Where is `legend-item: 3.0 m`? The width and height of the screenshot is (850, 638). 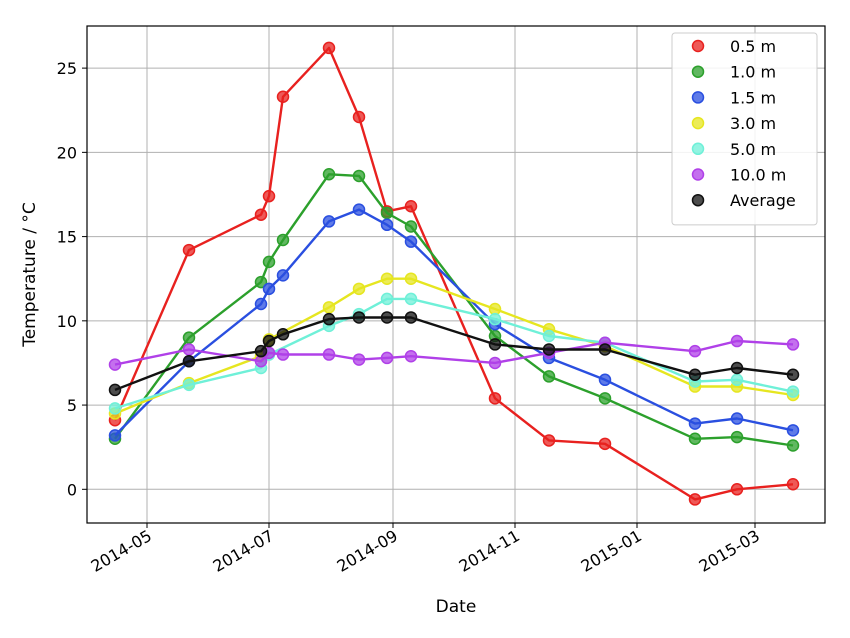 legend-item: 3.0 m is located at coordinates (733, 123).